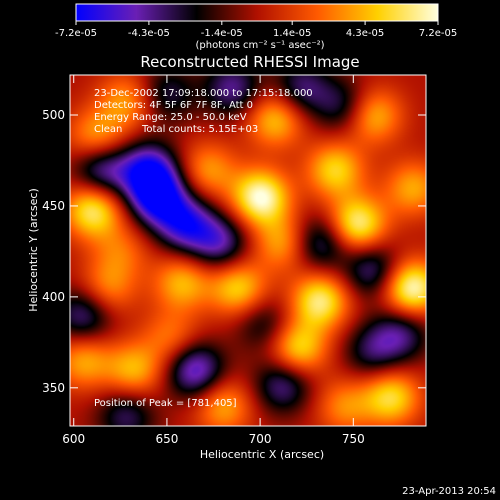 The image size is (500, 500). What do you see at coordinates (108, 129) in the screenshot?
I see `annotation-method: Clean` at bounding box center [108, 129].